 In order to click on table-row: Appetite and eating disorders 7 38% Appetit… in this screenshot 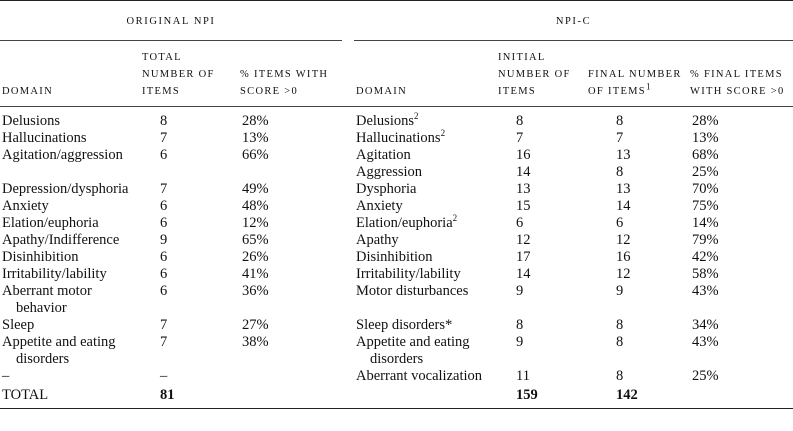, I will do `click(396, 351)`.